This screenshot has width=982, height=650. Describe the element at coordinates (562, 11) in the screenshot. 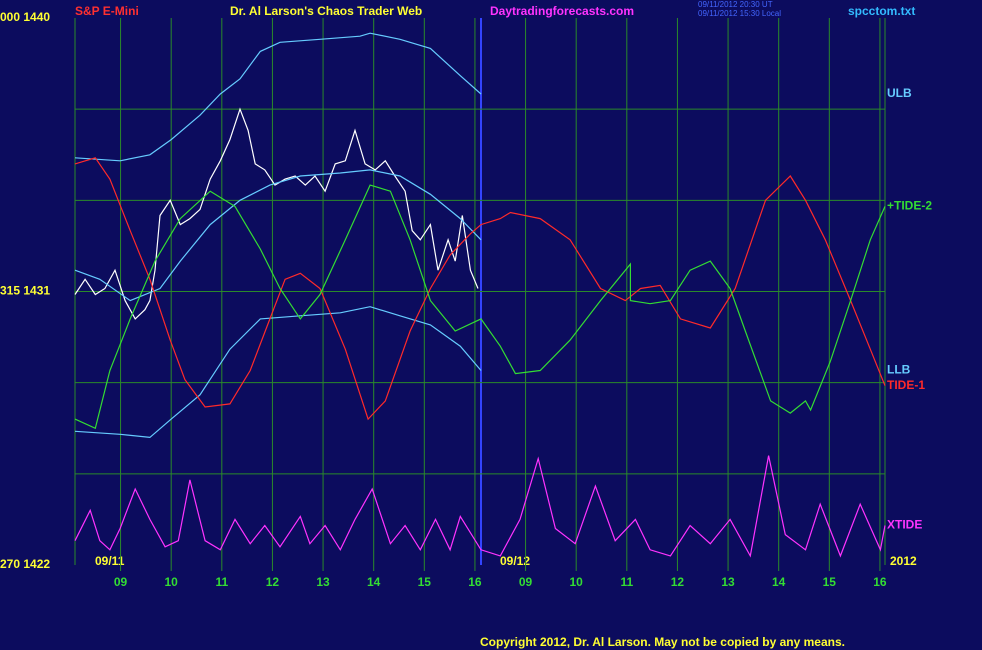

I see `site: Daytradingforecasts.com` at that location.